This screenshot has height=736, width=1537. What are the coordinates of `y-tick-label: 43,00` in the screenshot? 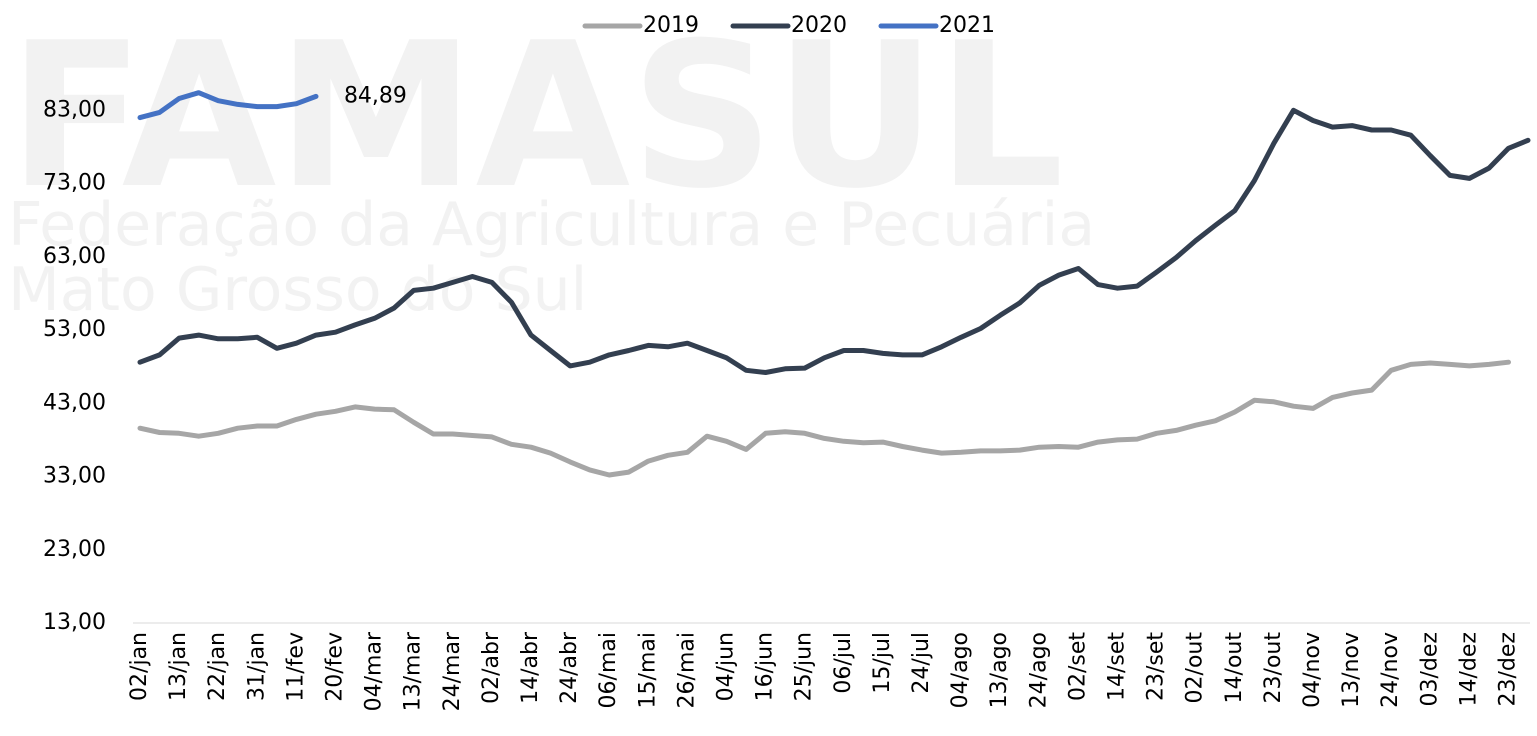 It's located at (74, 402).